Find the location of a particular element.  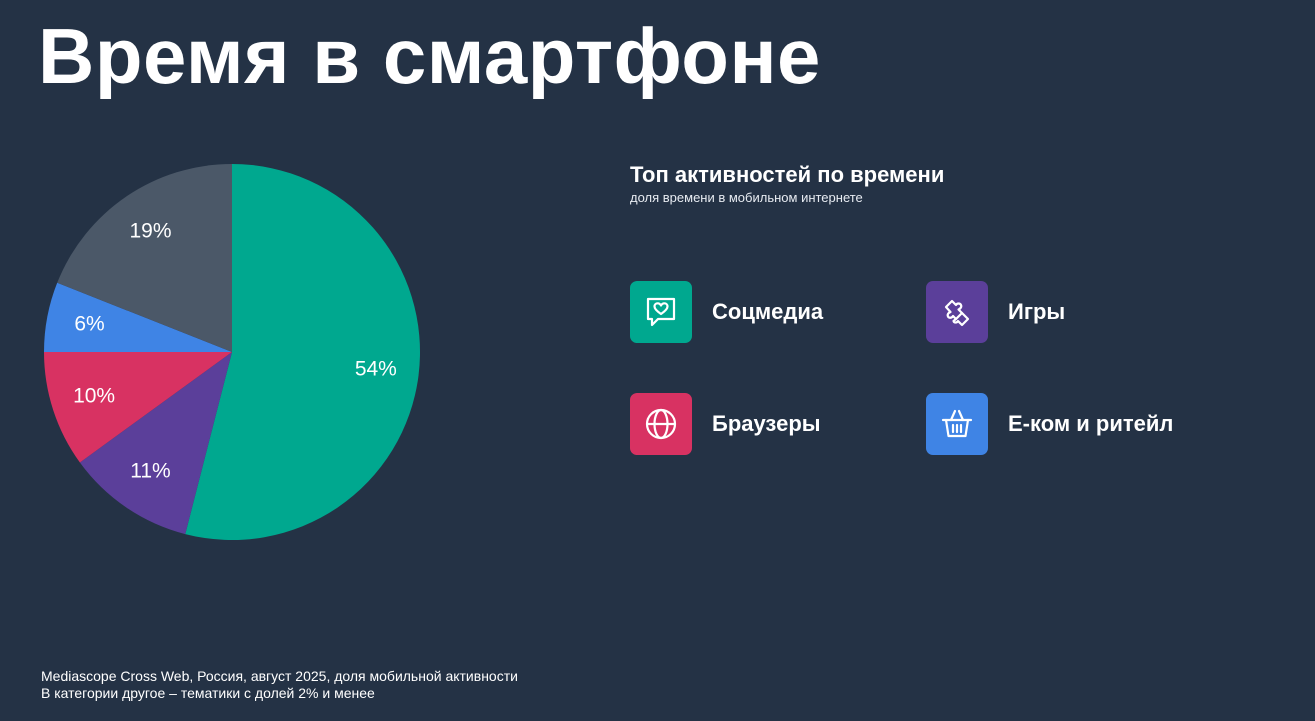

legend-item-ecom: Е-ком и ритейл is located at coordinates (1049, 424).